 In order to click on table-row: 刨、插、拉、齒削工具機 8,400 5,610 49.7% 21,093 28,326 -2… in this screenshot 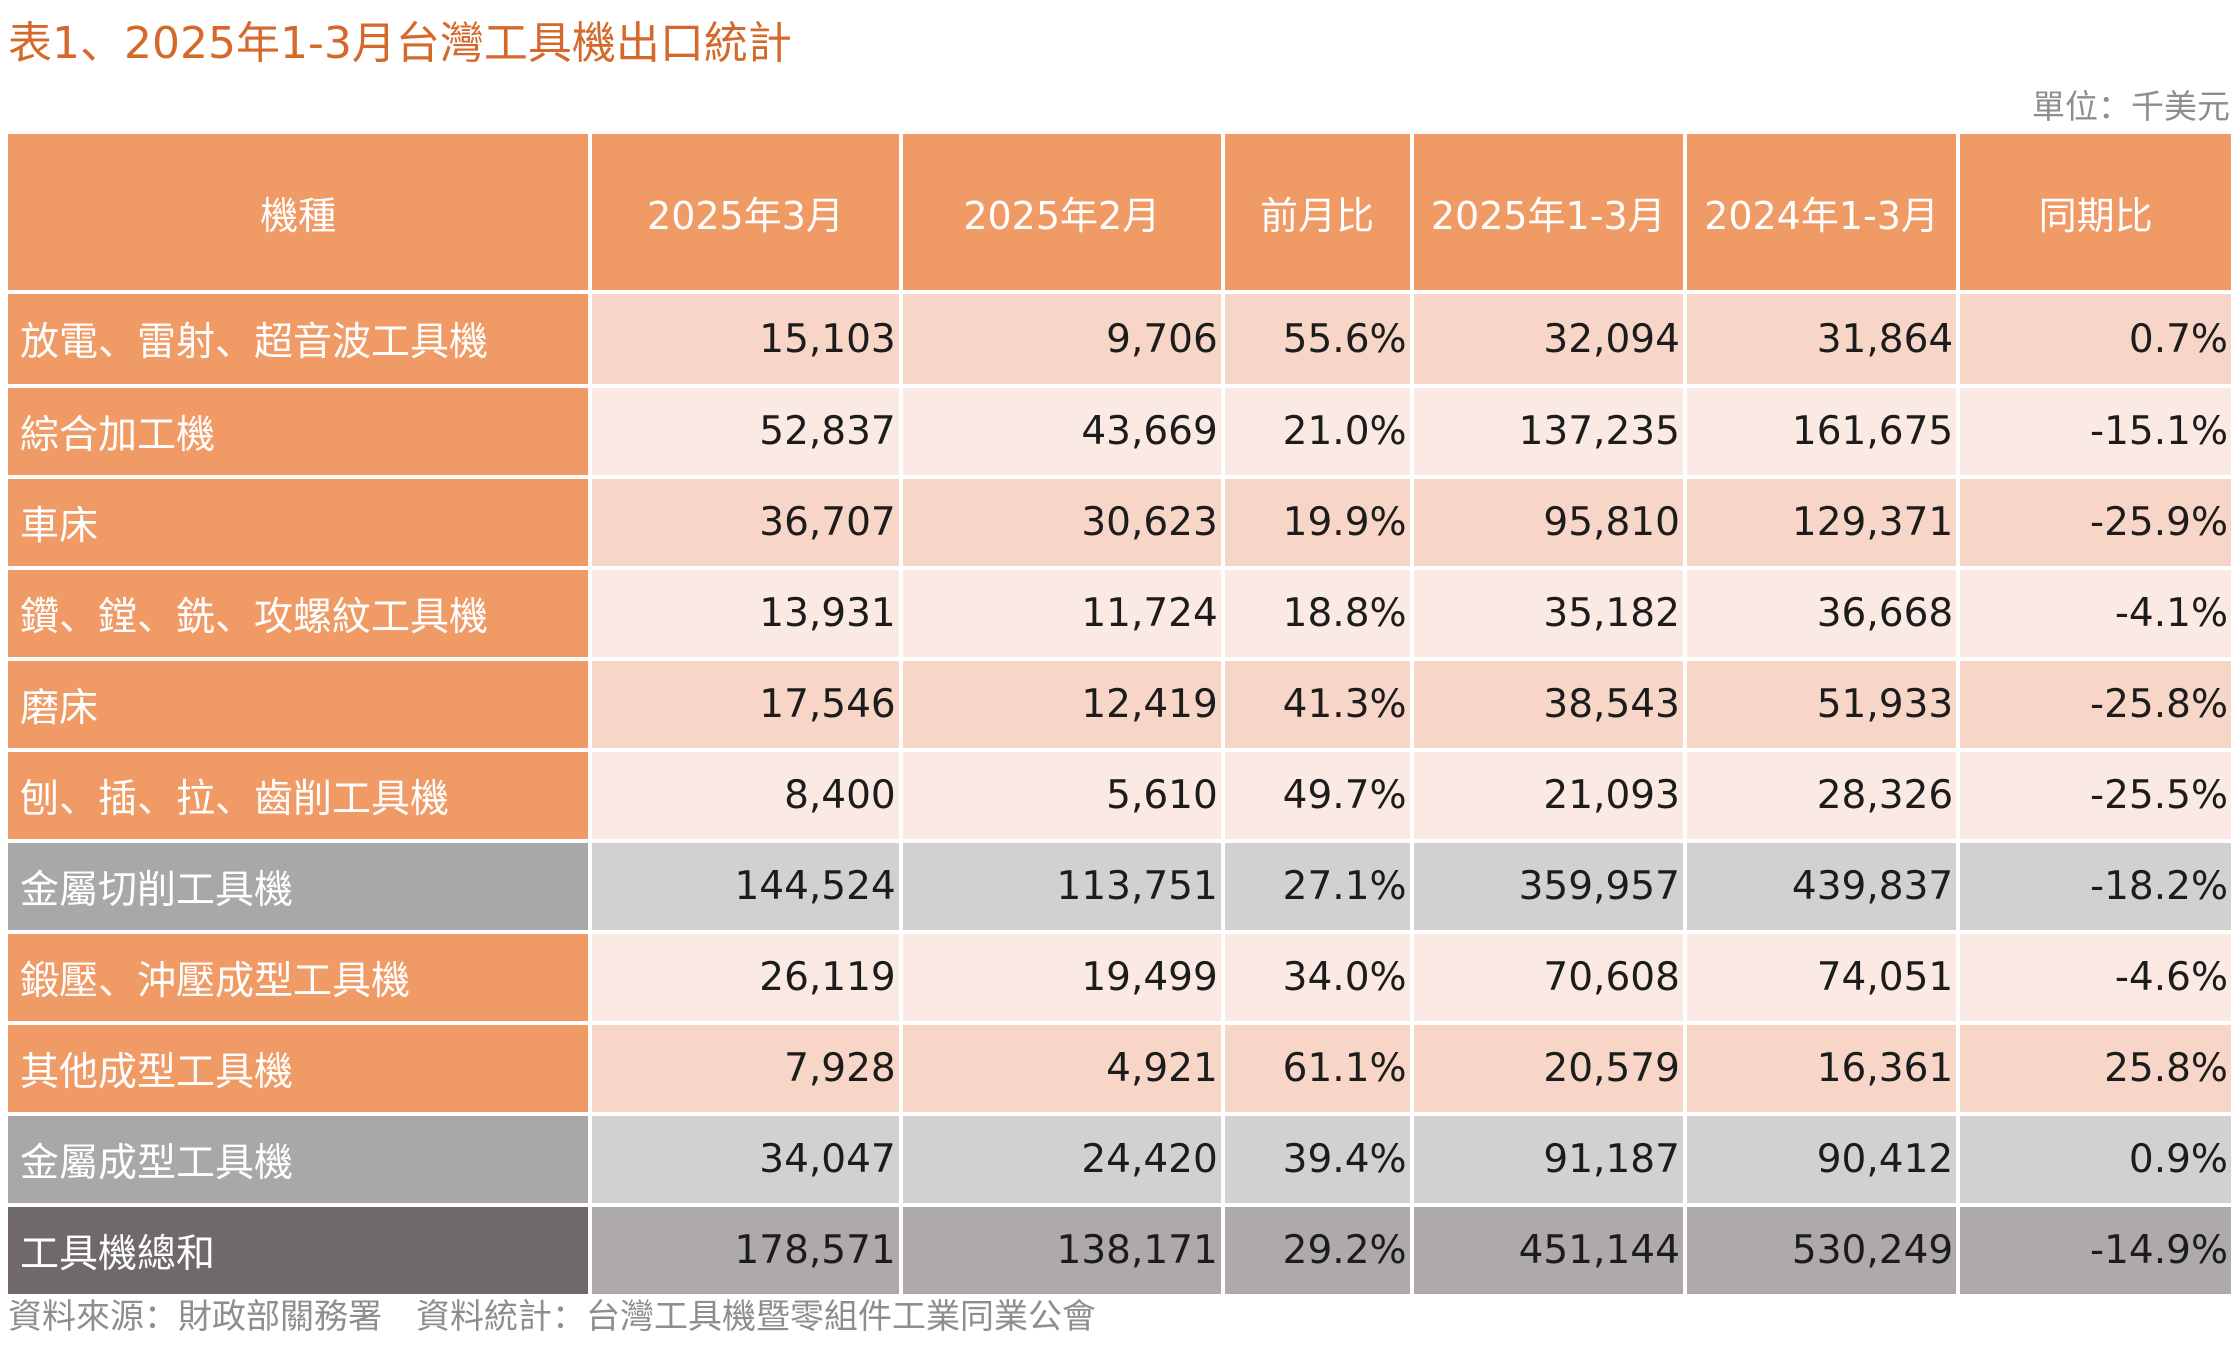, I will do `click(1119, 795)`.